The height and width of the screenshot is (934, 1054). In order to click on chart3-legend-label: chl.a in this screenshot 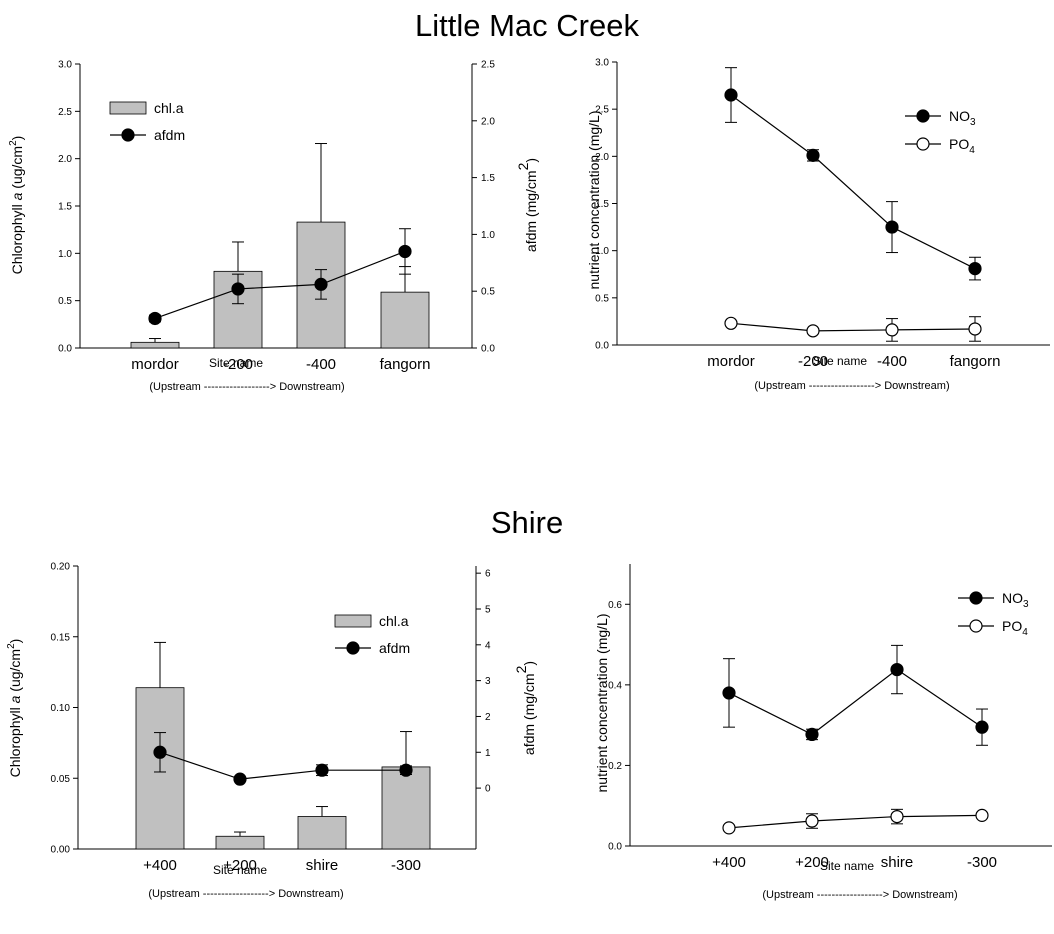, I will do `click(394, 621)`.